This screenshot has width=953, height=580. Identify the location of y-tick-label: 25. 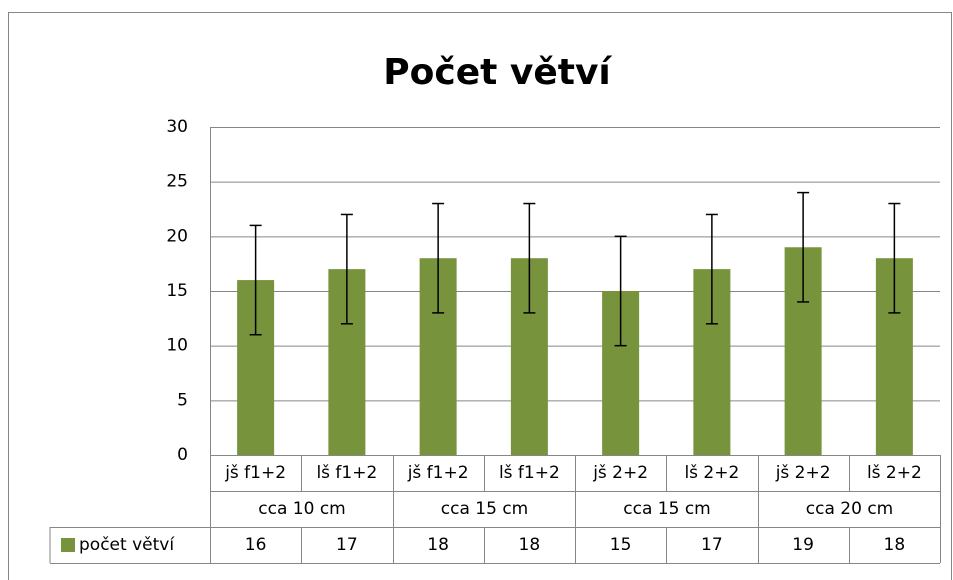
(177, 182).